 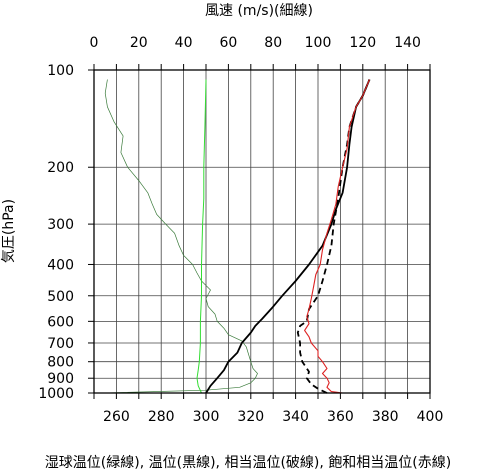 I want to click on bottom-tick-label: 340, so click(x=295, y=417).